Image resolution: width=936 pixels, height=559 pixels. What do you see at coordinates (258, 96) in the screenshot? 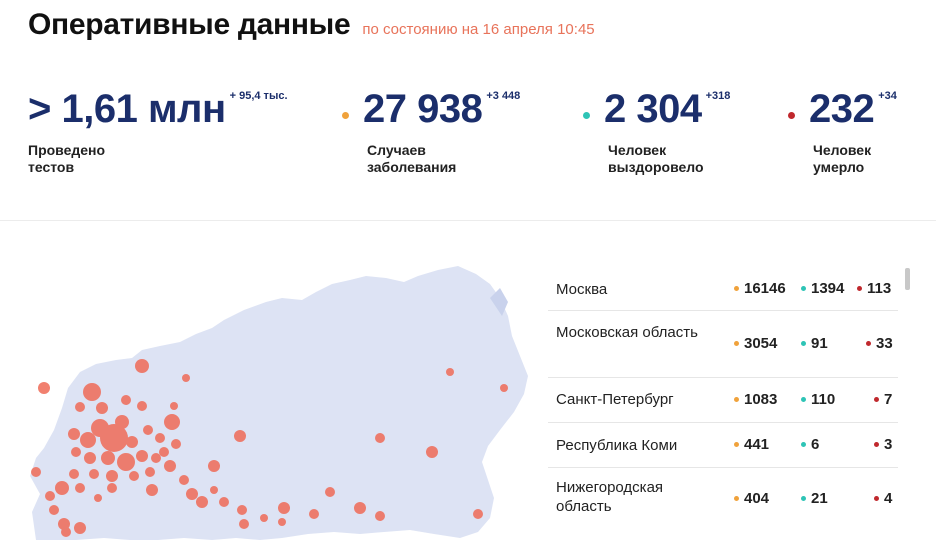
I see `stat-delta: + 95,4 тыс.` at bounding box center [258, 96].